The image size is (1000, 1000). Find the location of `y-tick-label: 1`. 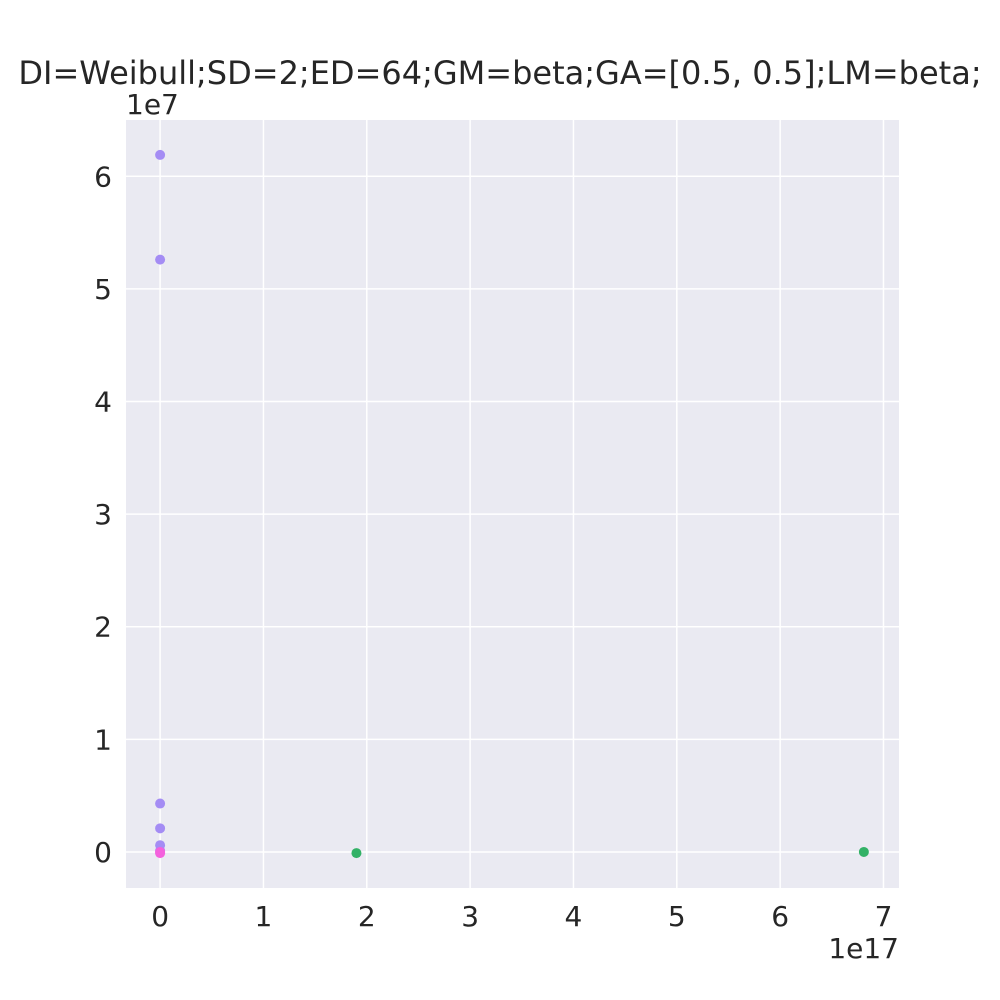

y-tick-label: 1 is located at coordinates (103, 739).